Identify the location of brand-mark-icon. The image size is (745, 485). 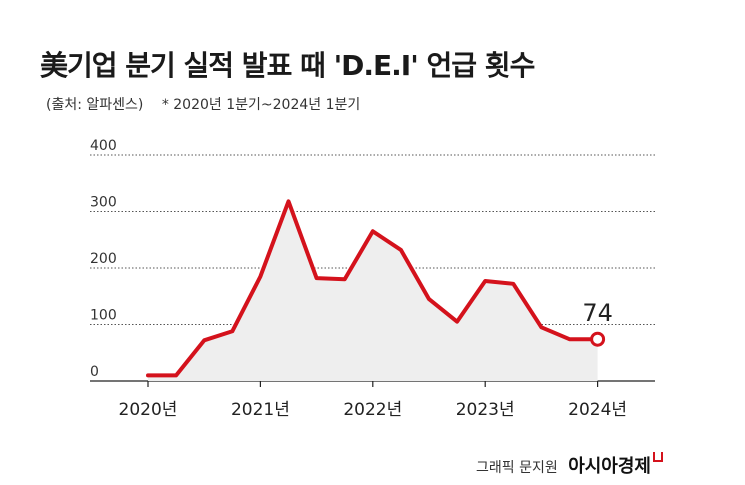
(658, 457).